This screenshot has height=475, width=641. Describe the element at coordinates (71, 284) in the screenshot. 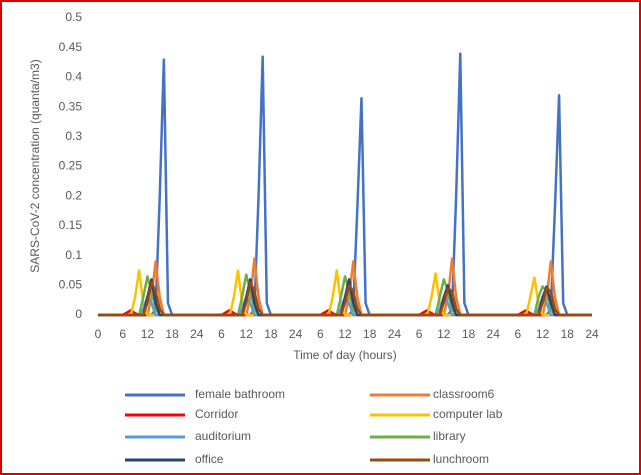

I see `y-tick-label: 0.05` at that location.